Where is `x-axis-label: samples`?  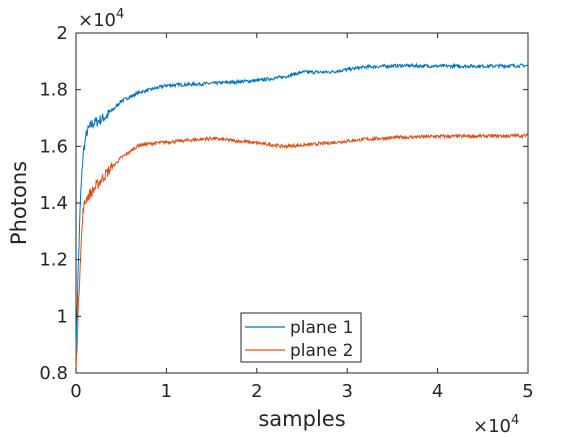
x-axis-label: samples is located at coordinates (301, 419).